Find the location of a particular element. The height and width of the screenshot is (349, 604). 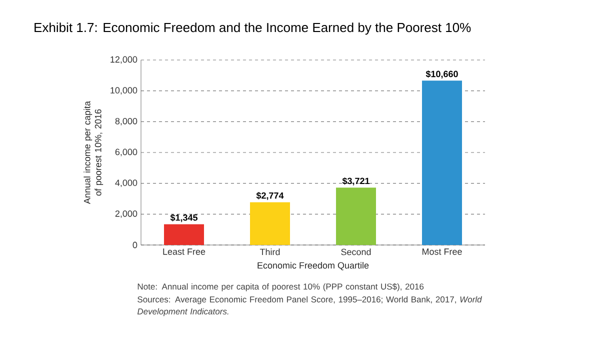

x-tick-label: Second is located at coordinates (356, 252).